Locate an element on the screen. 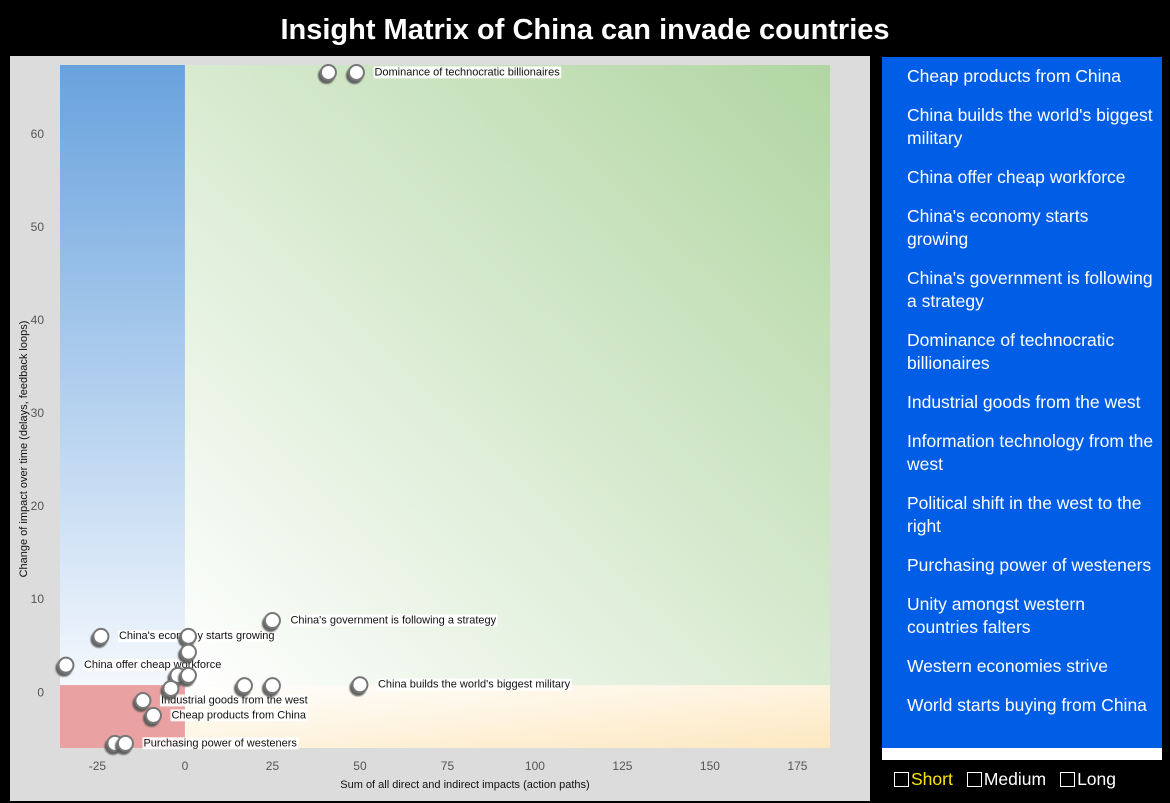  point-label: Dominance of technocratic billionaires is located at coordinates (467, 72).